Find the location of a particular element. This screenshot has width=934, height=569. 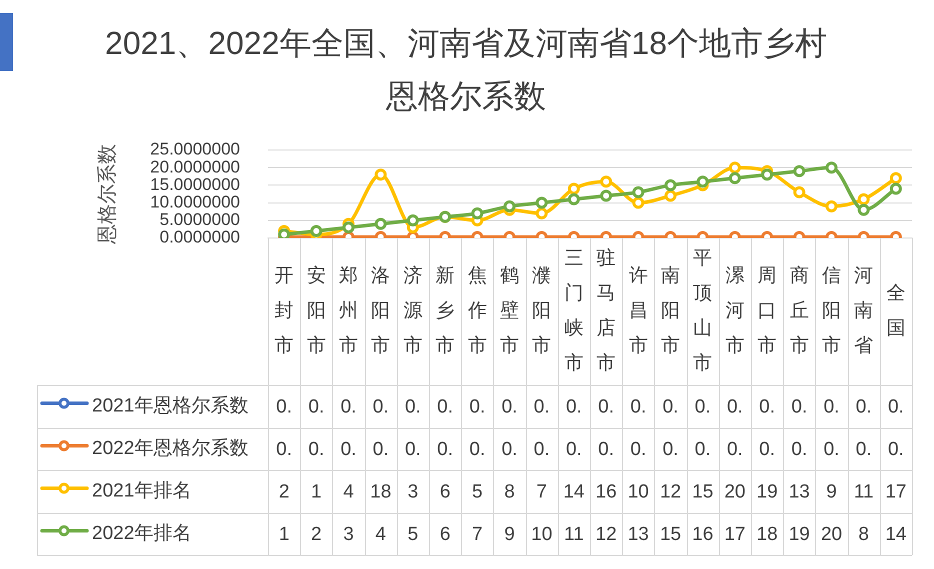

data-label: 20 is located at coordinates (735, 491).